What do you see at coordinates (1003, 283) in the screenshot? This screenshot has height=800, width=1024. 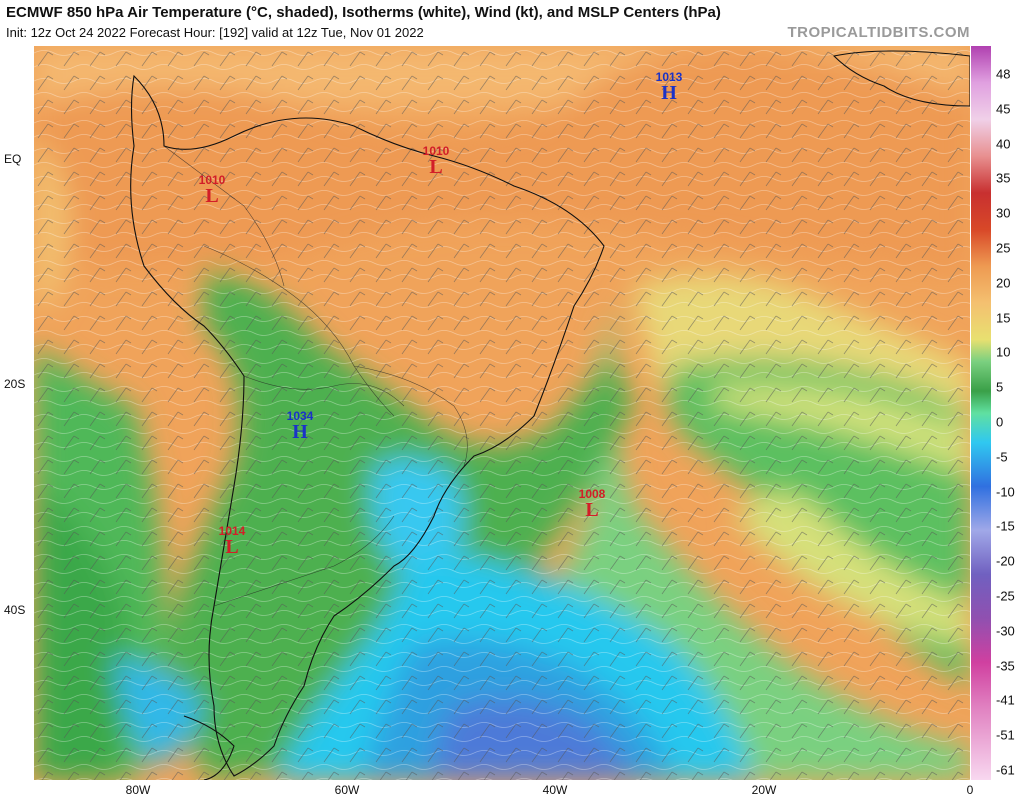 I see `colorbar-label: 20` at bounding box center [1003, 283].